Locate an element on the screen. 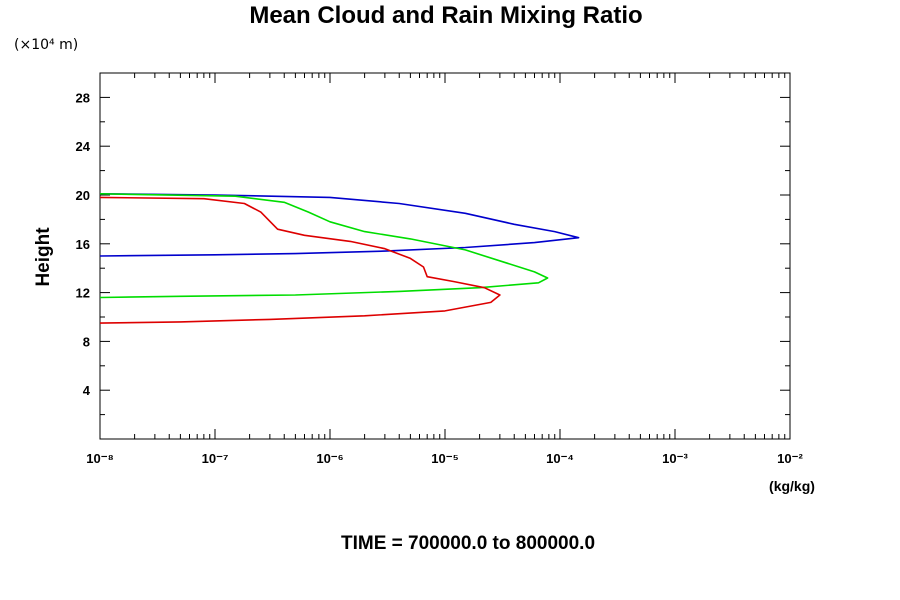 Image resolution: width=900 pixels, height=600 pixels. y-tick-label: 20 is located at coordinates (83, 195).